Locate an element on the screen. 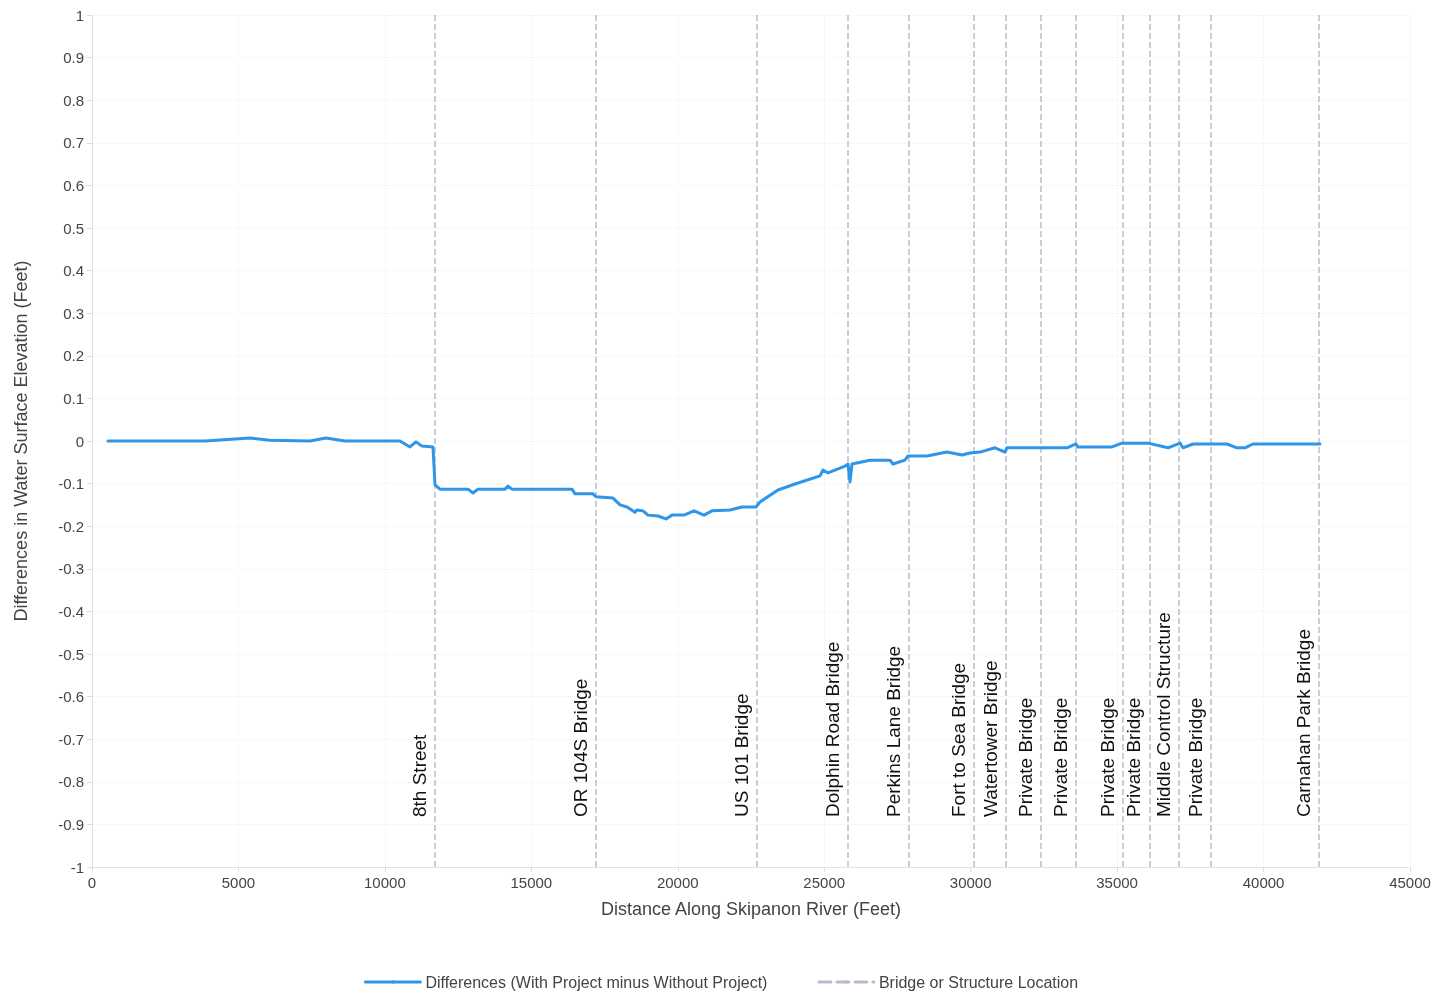  ref-line-label: Carnahan Park Bridge is located at coordinates (1304, 723).